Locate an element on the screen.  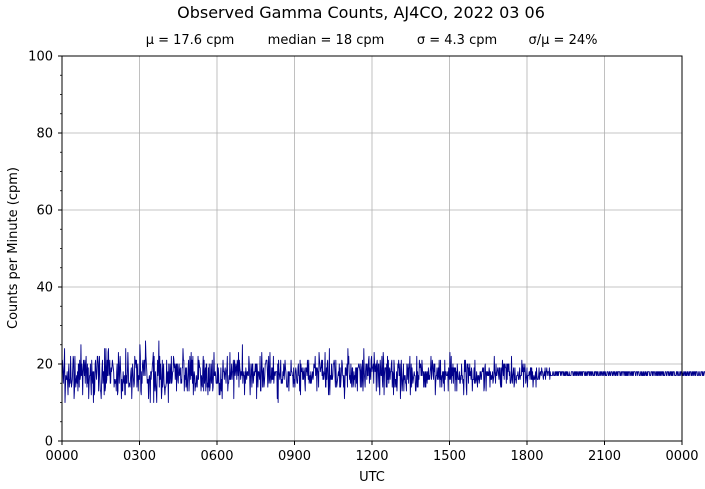
stat-sigma: σ = 4.3 cpm is located at coordinates (457, 40).